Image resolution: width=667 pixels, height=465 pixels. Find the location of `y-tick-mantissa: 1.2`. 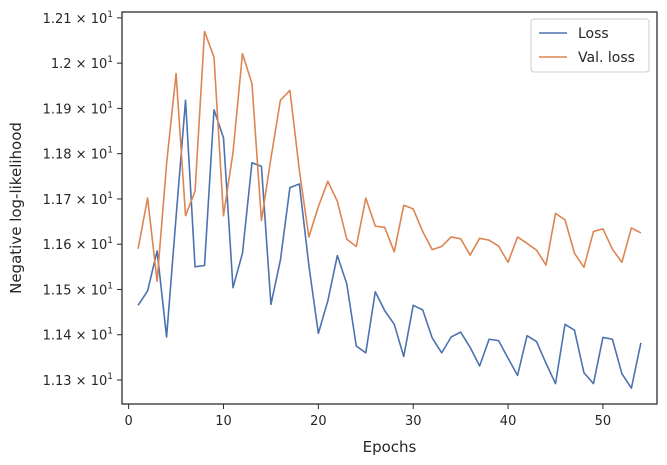

y-tick-mantissa: 1.2 is located at coordinates (61, 64).